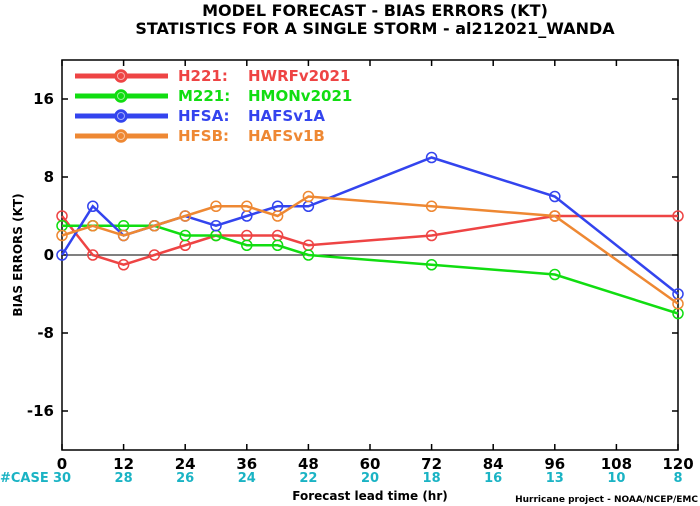  I want to click on x-axis-label: Forecast lead time (hr), so click(370, 496).